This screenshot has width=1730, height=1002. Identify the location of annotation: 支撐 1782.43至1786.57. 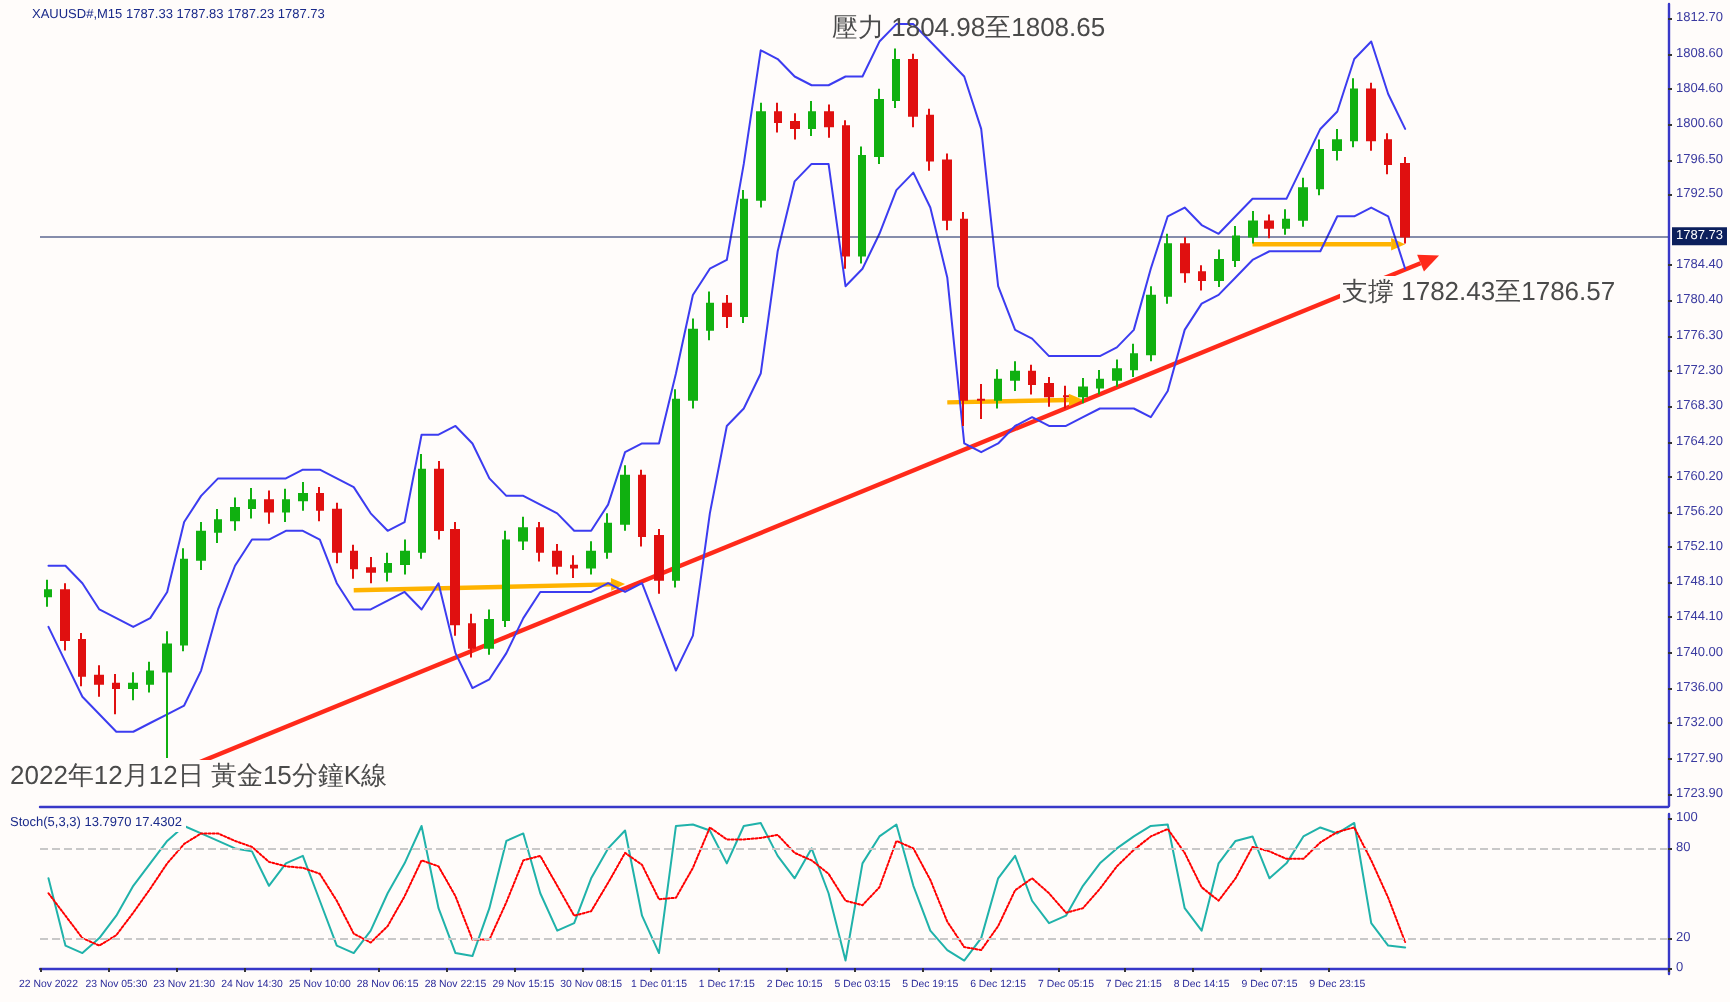
(1479, 291).